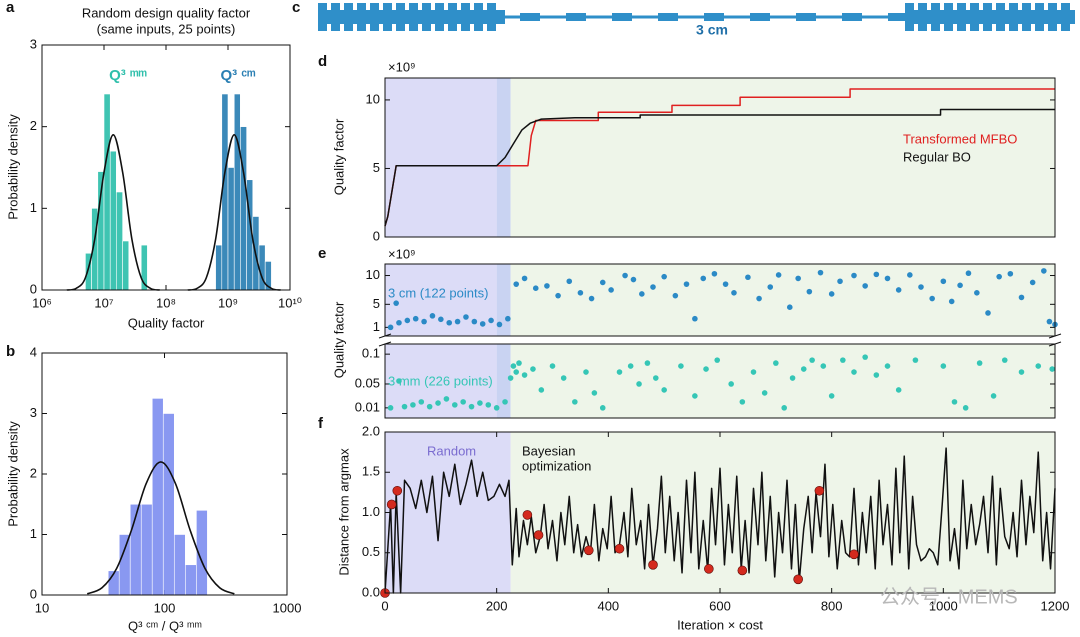  I want to click on axis-multiplier: ×10⁹, so click(402, 253).